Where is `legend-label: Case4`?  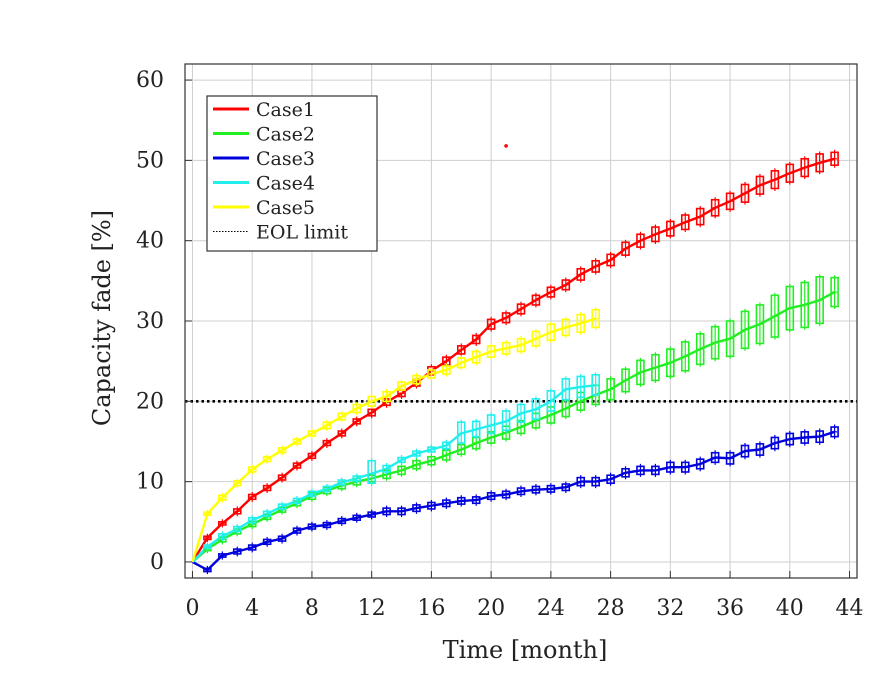
legend-label: Case4 is located at coordinates (285, 184).